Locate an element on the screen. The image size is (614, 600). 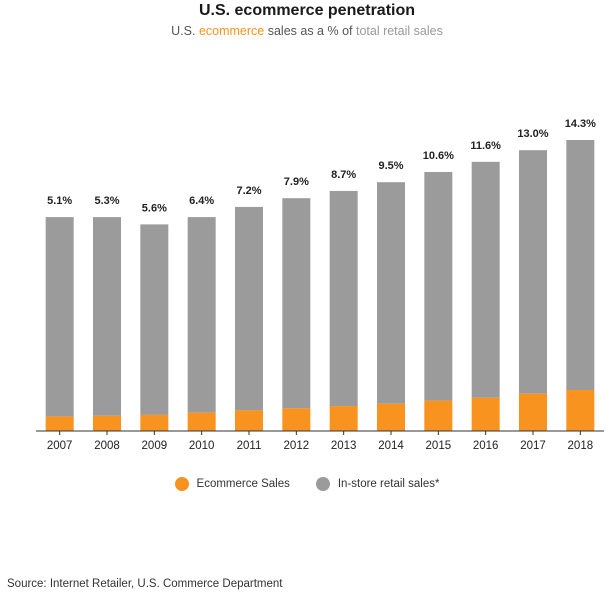
bar-ecommerce-2011 is located at coordinates (249, 420).